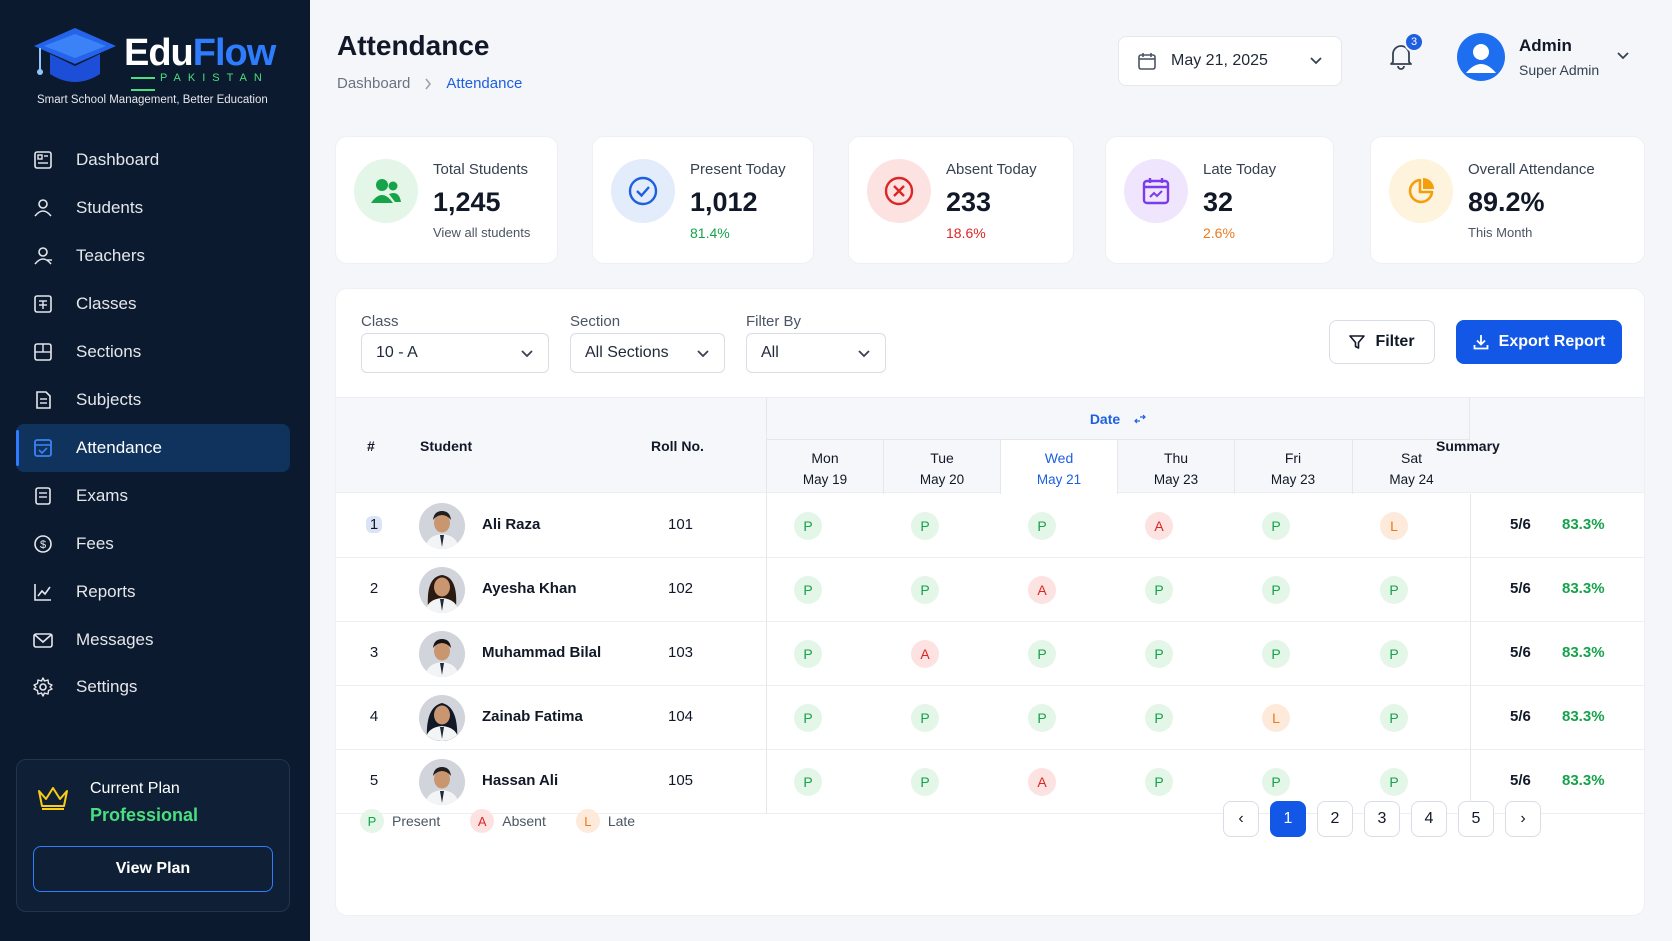  Describe the element at coordinates (1500, 232) in the screenshot. I see `stat-sub: This Month` at that location.